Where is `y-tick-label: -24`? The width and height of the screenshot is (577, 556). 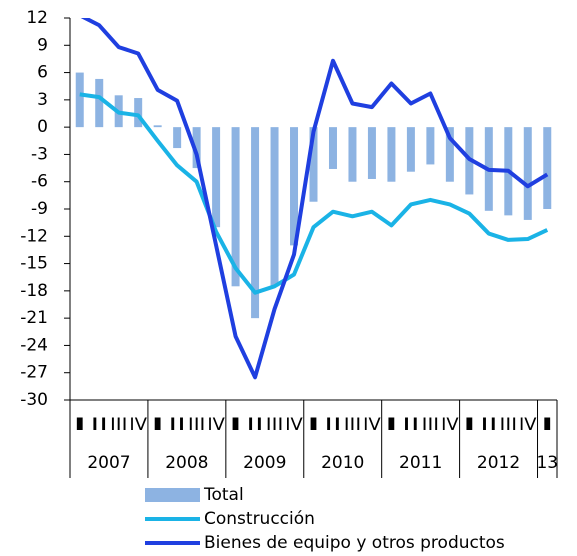 y-tick-label: -24 is located at coordinates (34, 345).